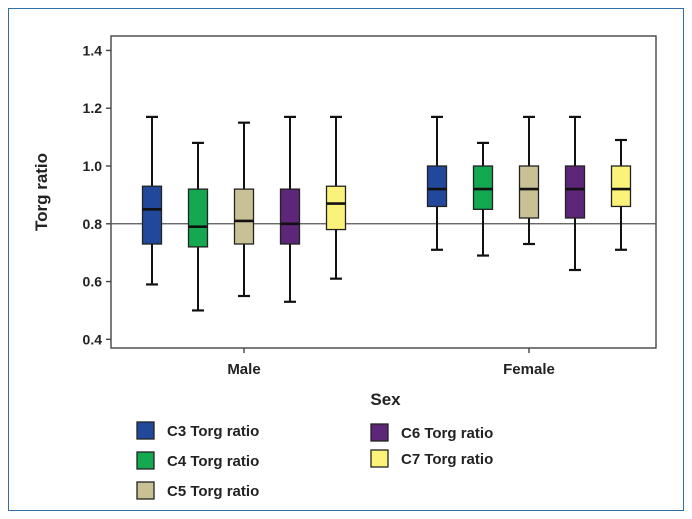  I want to click on y-tick-label: 0.6, so click(93, 282).